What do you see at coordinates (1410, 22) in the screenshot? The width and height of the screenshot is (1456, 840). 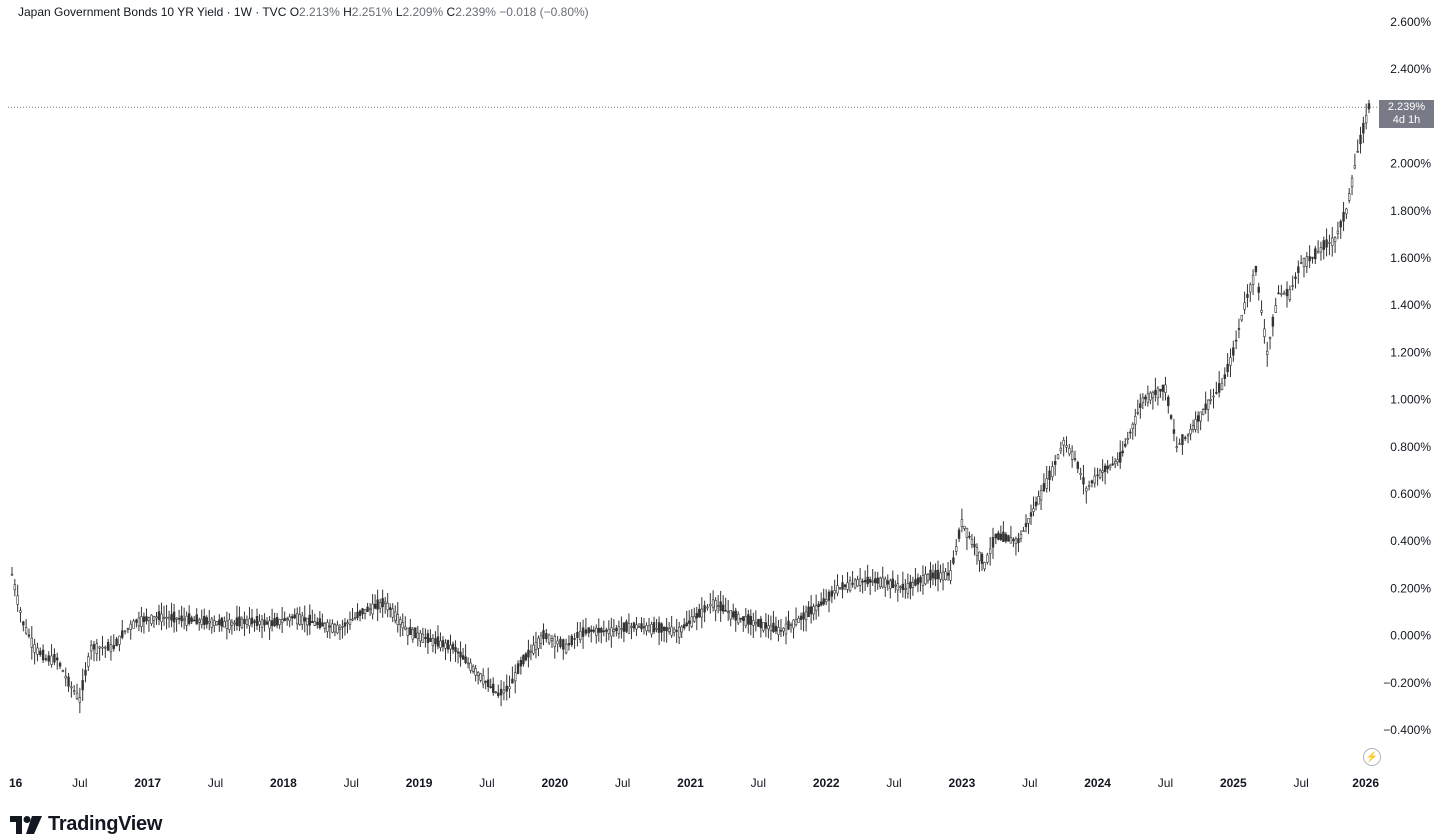 I see `y-tick-label: 2.600%` at bounding box center [1410, 22].